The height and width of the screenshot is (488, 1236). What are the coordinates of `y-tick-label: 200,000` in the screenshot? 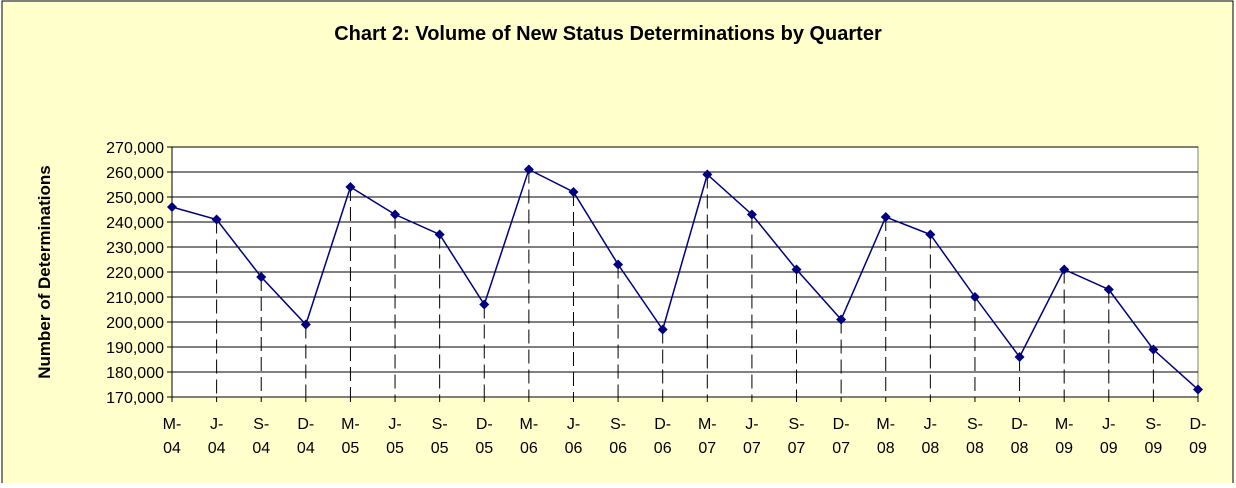 It's located at (135, 323).